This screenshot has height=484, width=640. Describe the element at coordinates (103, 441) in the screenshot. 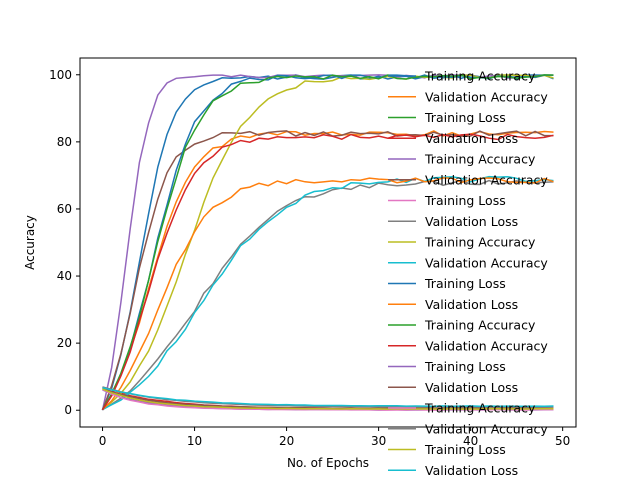

I see `x-tick-label: 0` at that location.